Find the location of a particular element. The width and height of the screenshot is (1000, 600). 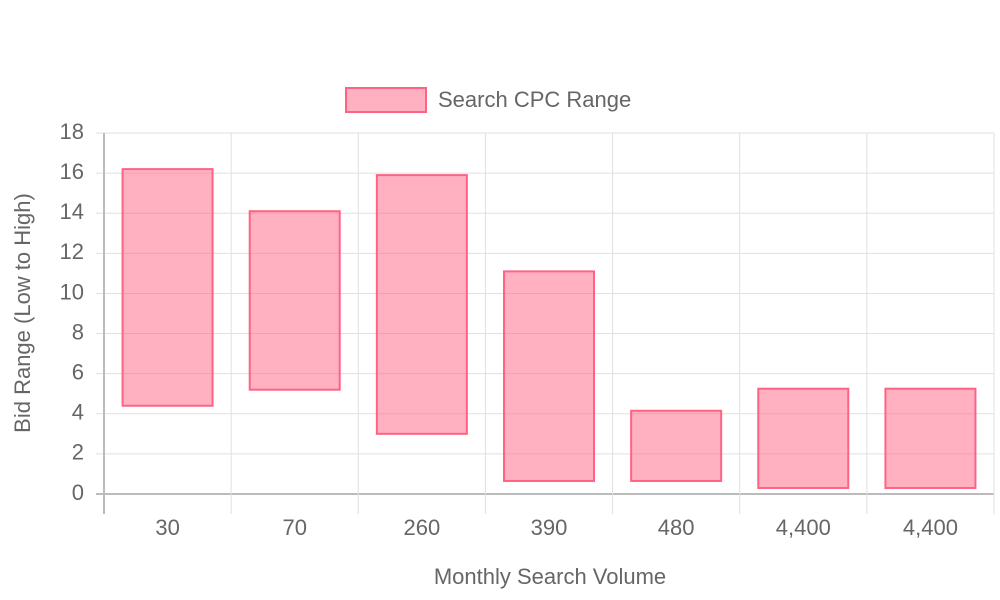

y-tick-label: 10 is located at coordinates (72, 291).